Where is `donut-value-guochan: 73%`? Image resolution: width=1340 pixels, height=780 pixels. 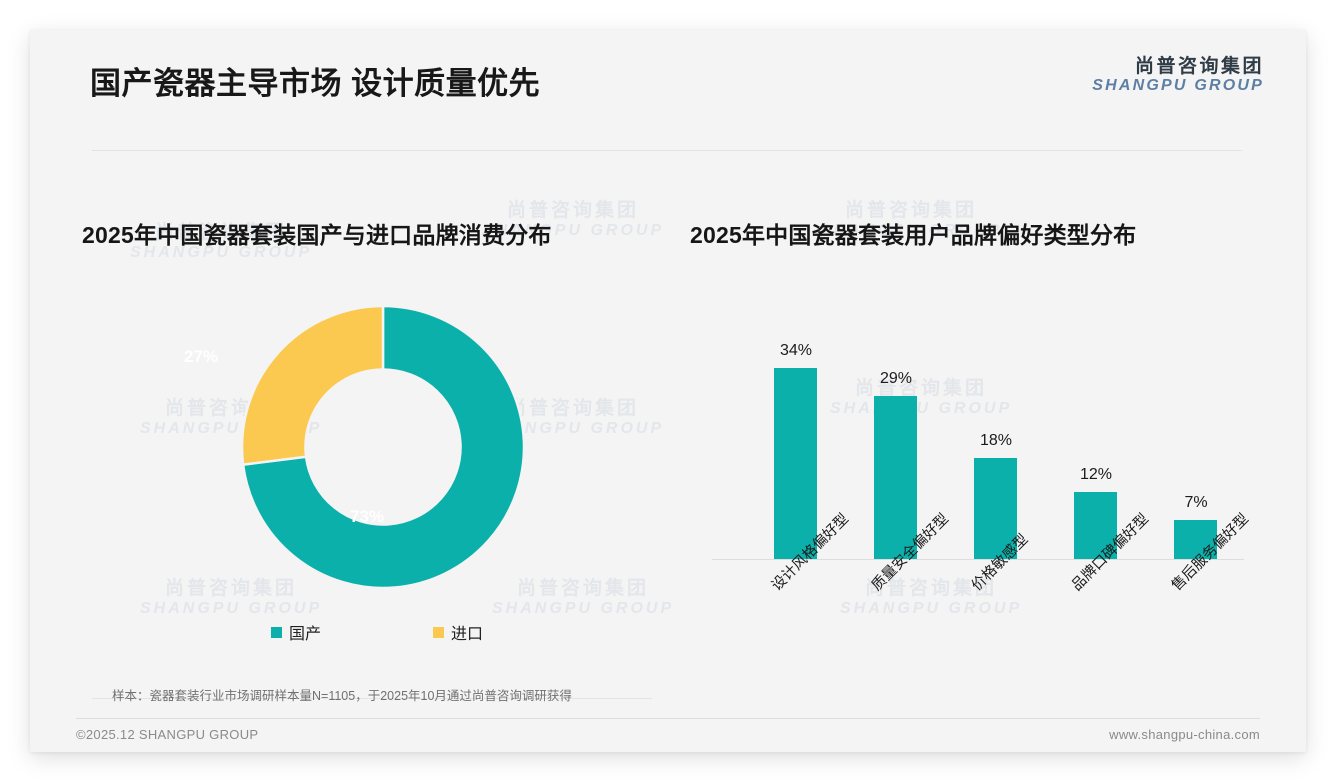 donut-value-guochan: 73% is located at coordinates (367, 516).